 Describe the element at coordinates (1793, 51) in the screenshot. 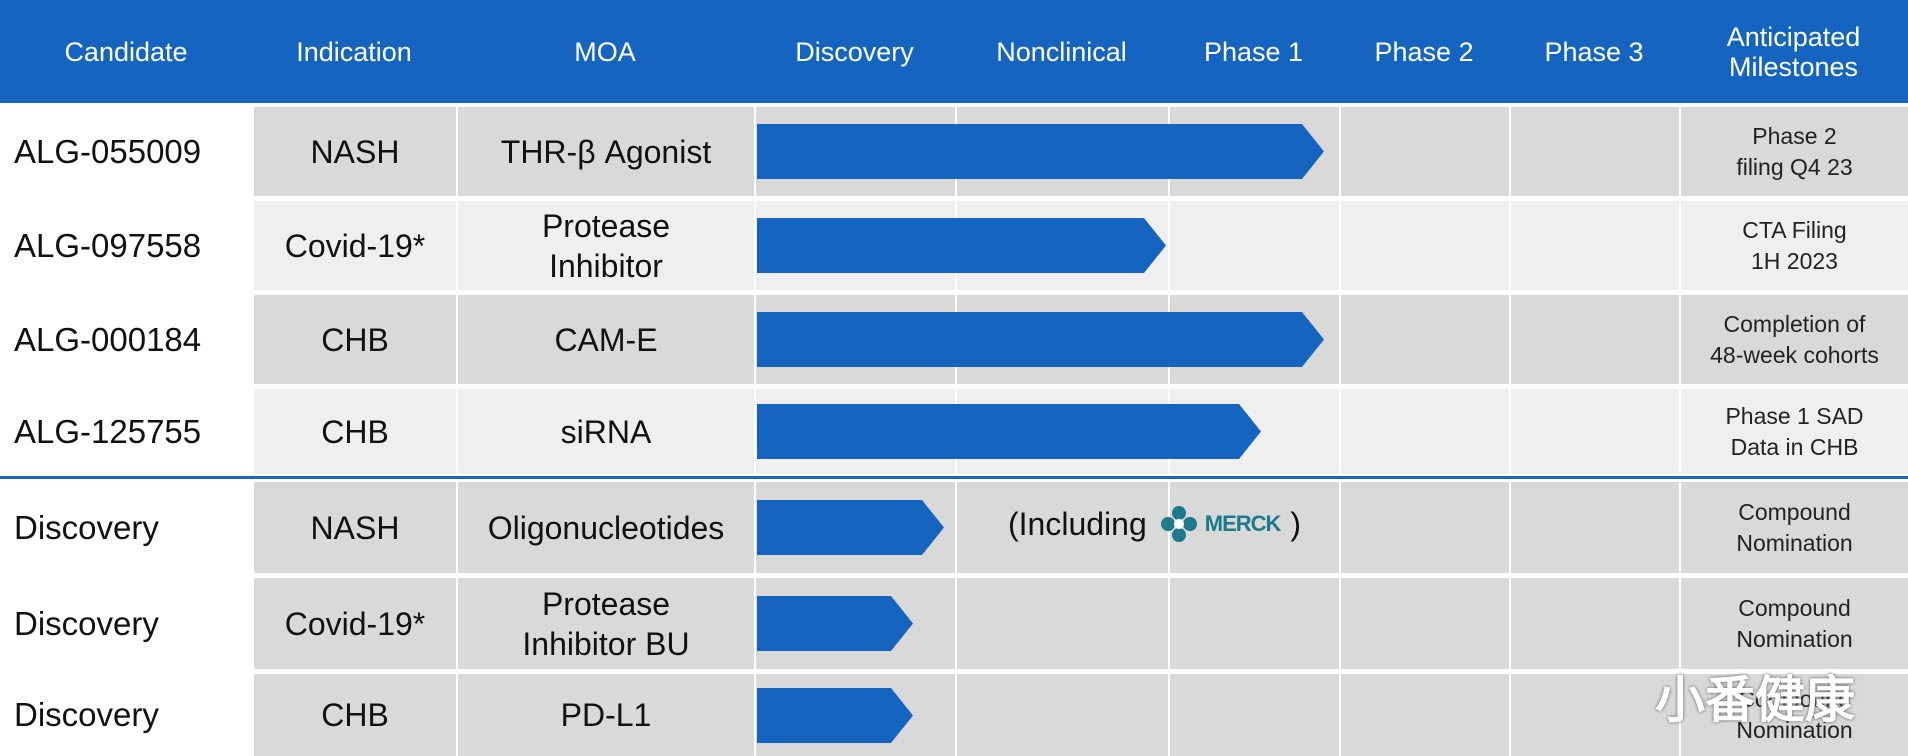

I see `column-header: Anticipated Milestones` at that location.